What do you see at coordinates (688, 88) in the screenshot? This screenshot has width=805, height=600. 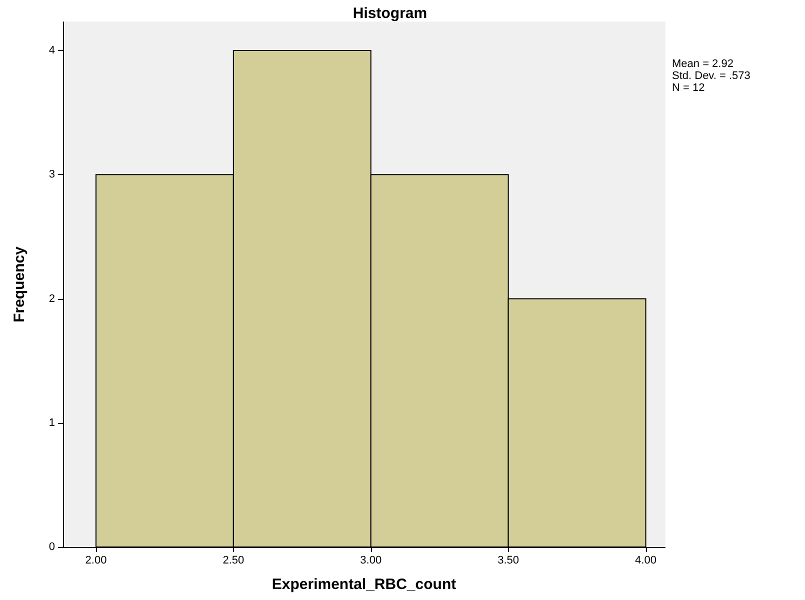 I see `text: N = 12` at bounding box center [688, 88].